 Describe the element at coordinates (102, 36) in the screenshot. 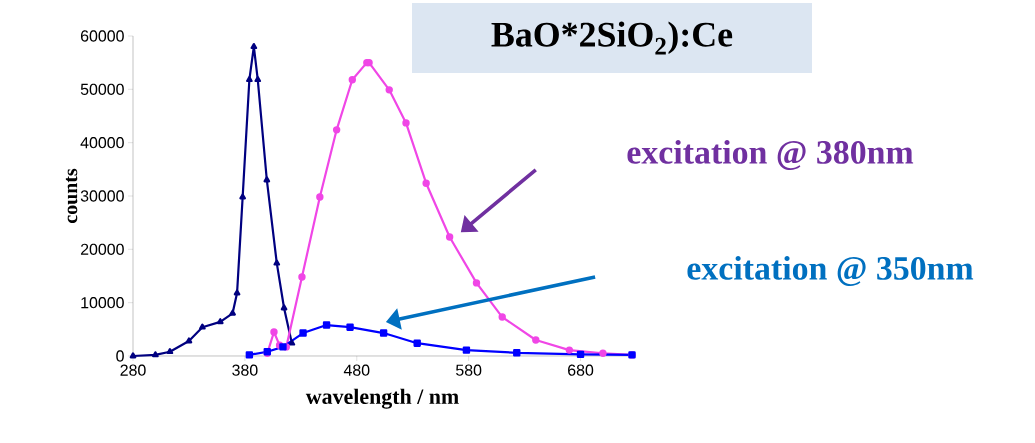

I see `y-tick-label: 60000` at that location.